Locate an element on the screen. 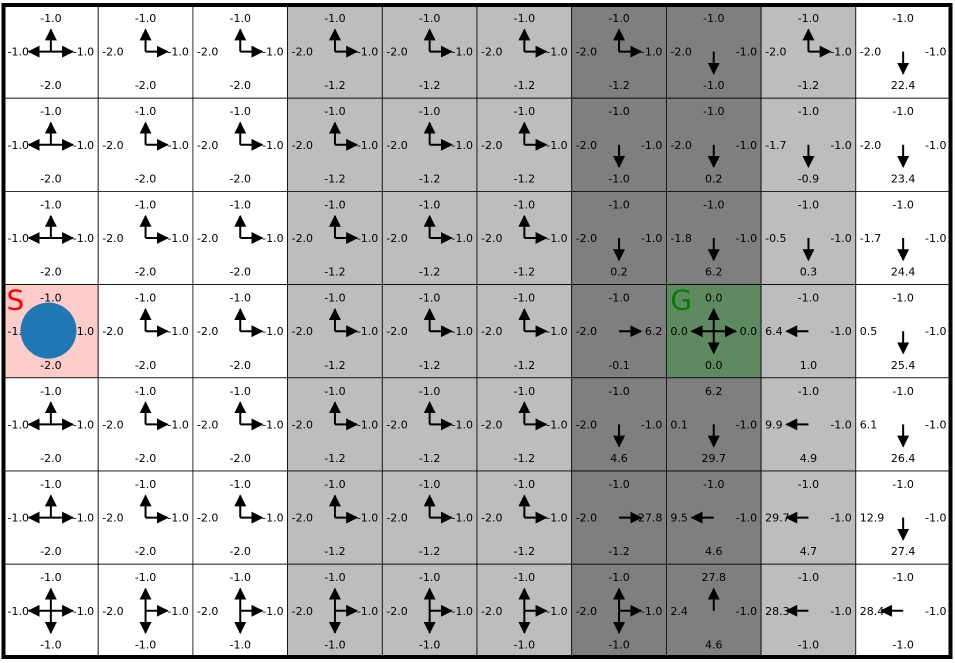 The image size is (955, 663). q-value-down: -0.9 is located at coordinates (808, 178).